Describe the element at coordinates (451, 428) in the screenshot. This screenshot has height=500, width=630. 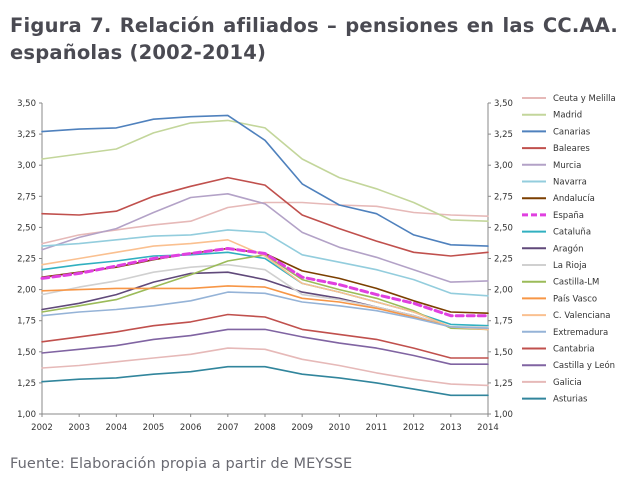
I see `x-tick-label: 2013` at that location.